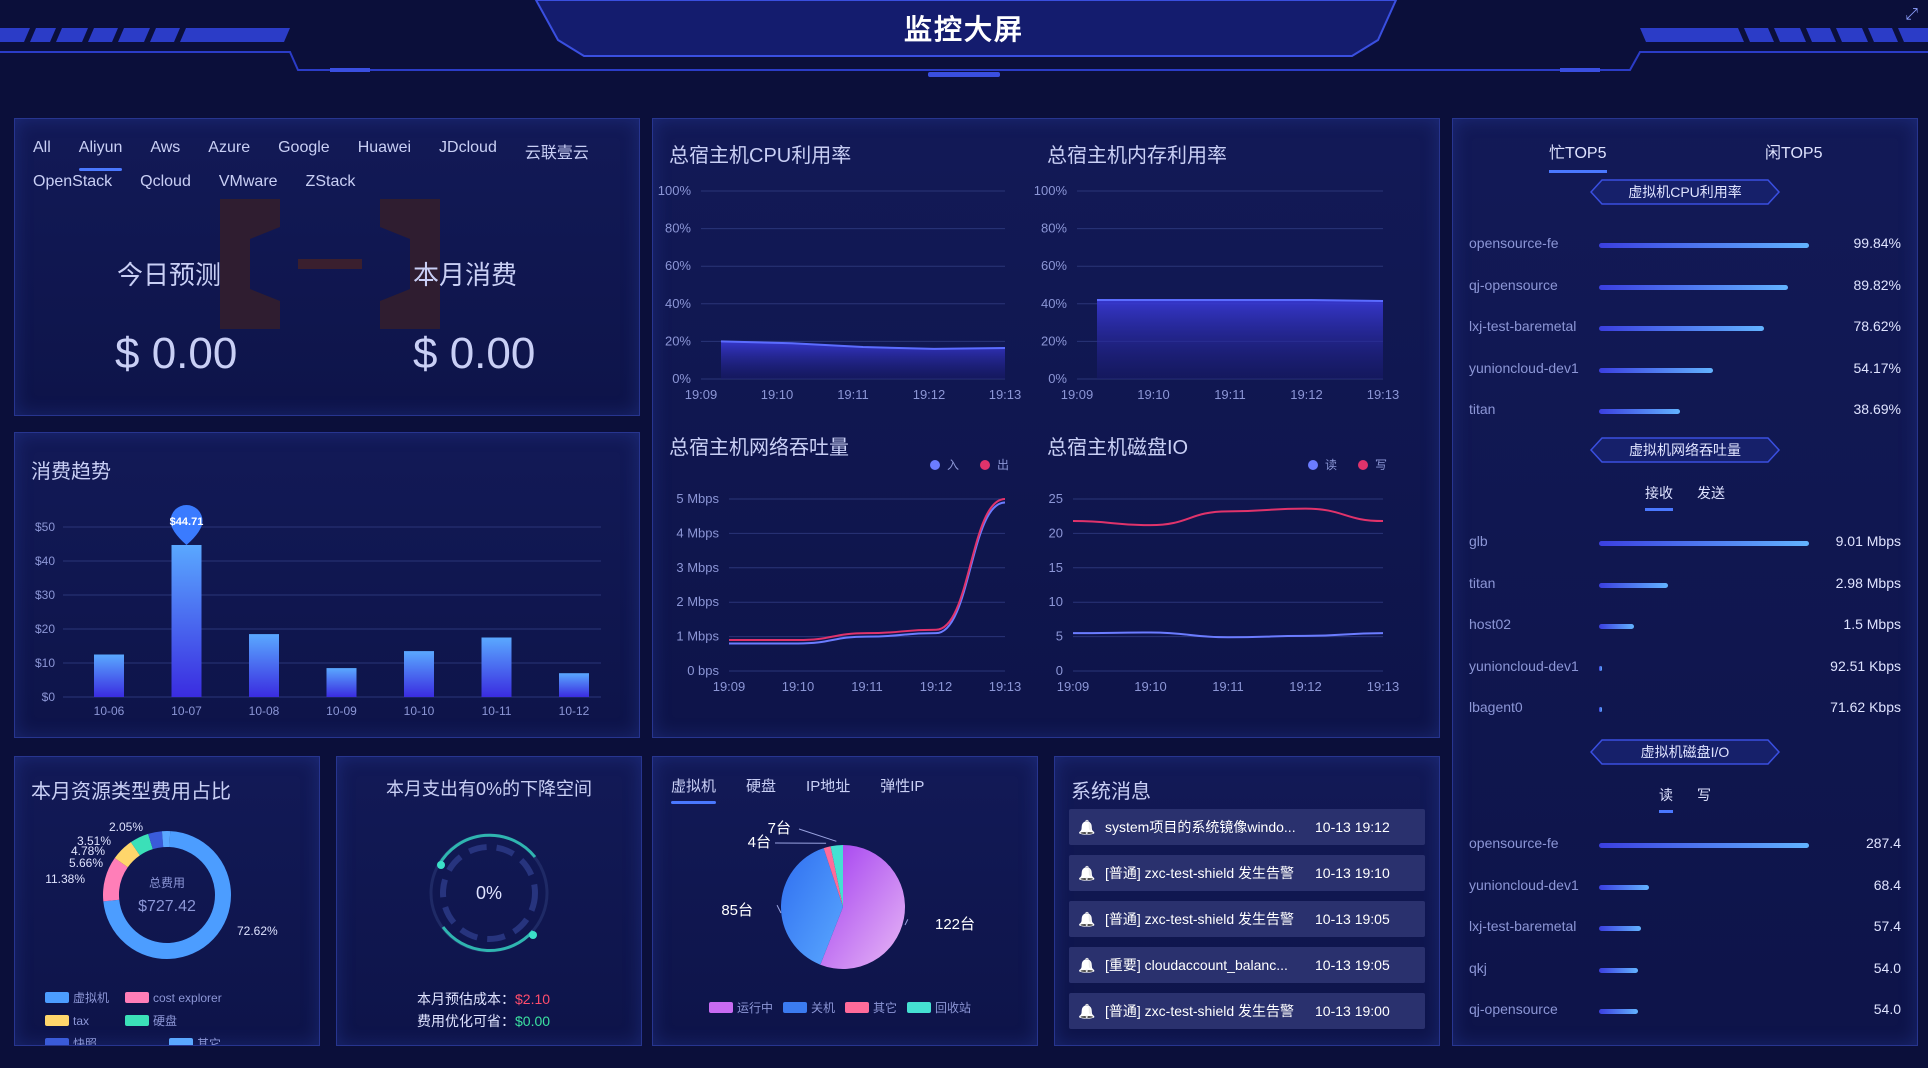 The width and height of the screenshot is (1928, 1068). I want to click on message-row: 🔔 [重要] cloudaccount_balanc... 10-13 19:05, so click(1247, 965).